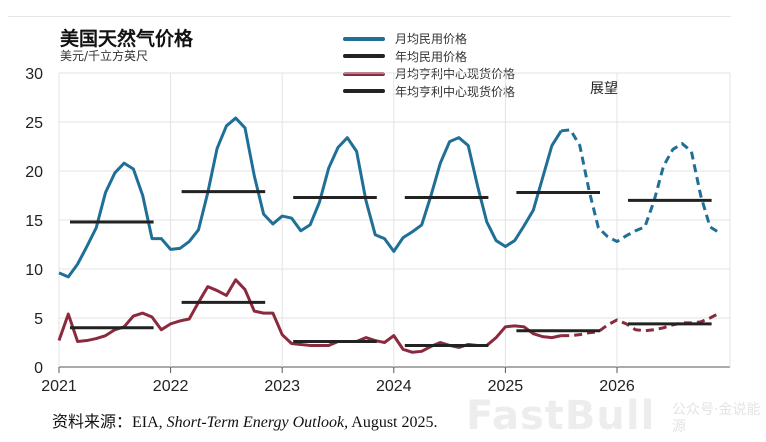 This screenshot has width=766, height=442. I want to click on x-tick-label: 2026, so click(617, 386).